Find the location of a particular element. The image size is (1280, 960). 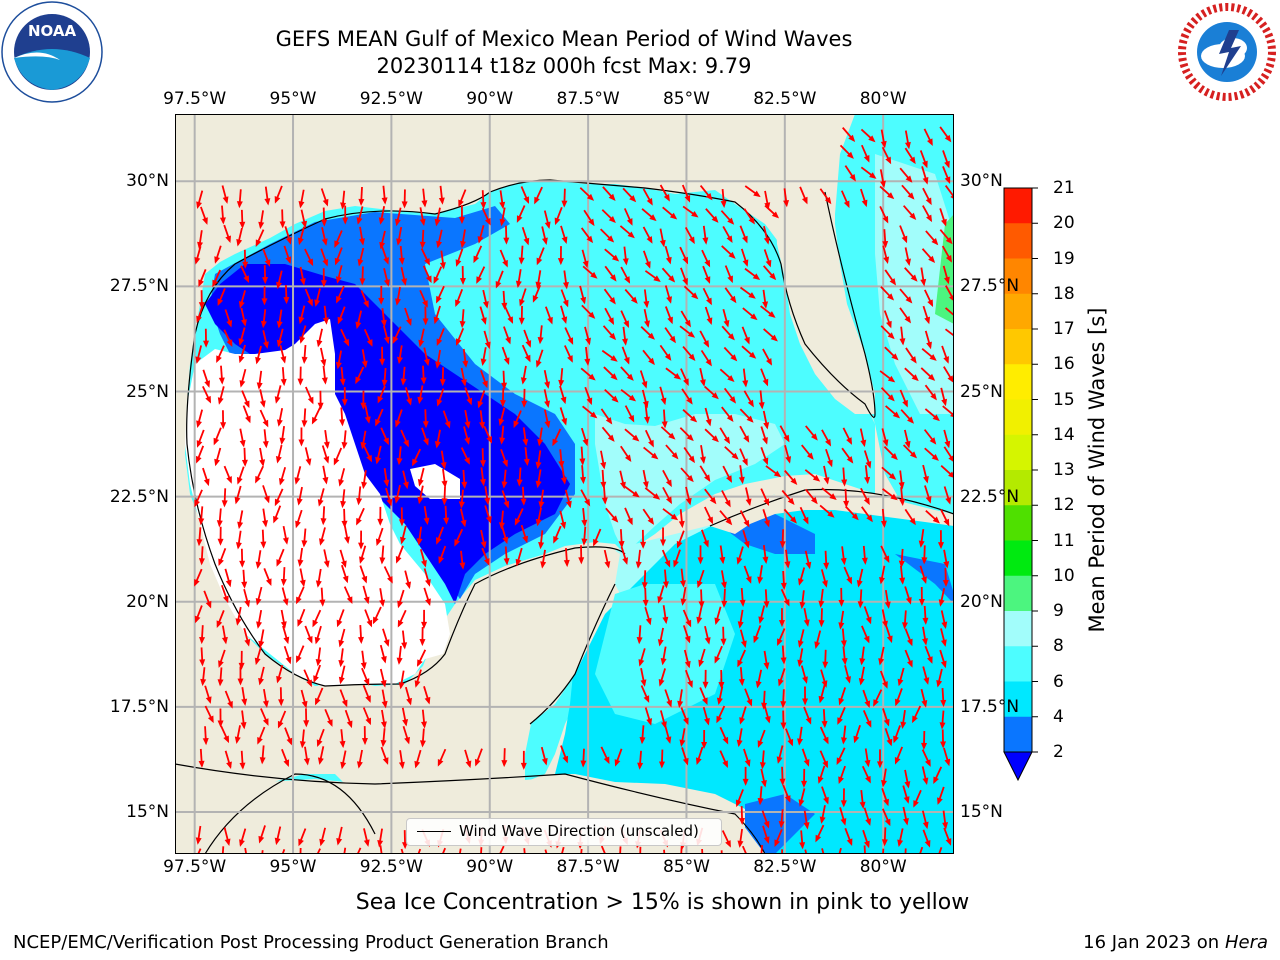

colorbar is located at coordinates (1025, 487).